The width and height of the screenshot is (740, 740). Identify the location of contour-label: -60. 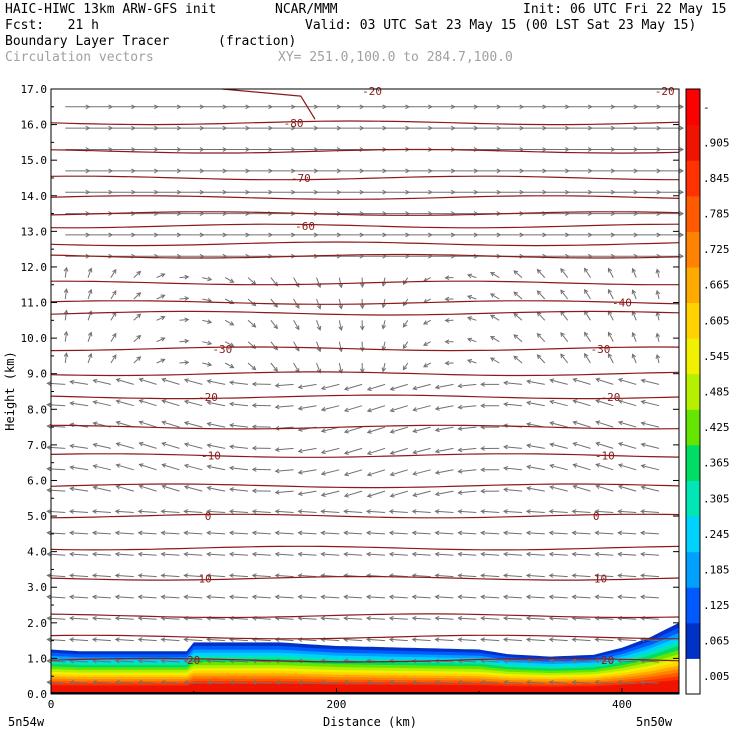
(305, 226).